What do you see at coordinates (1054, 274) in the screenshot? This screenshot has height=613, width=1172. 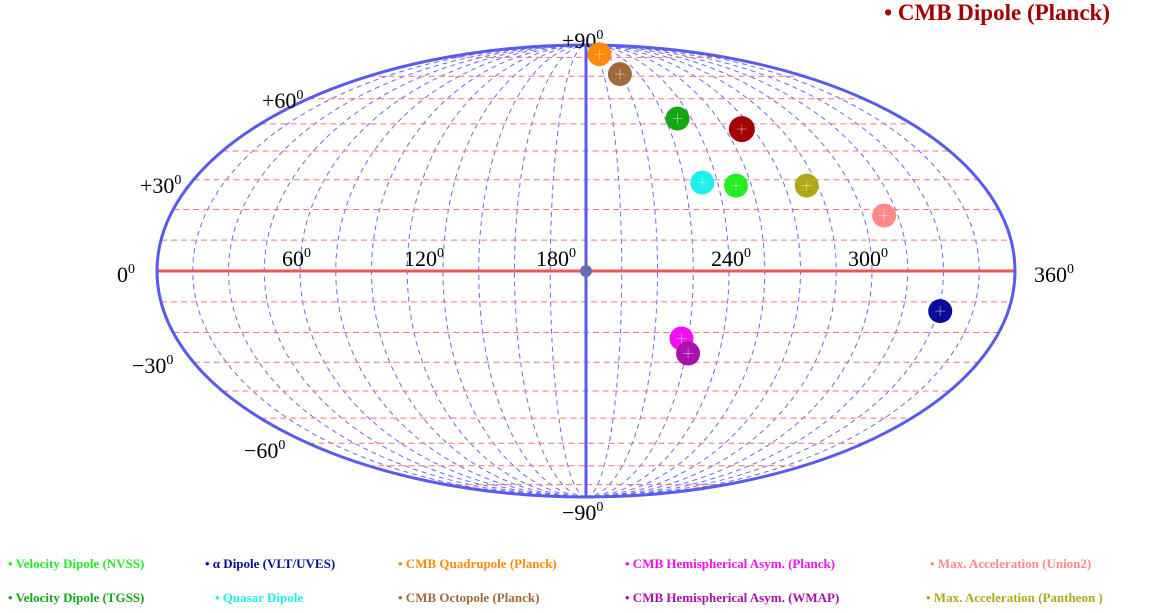 I see `longitude-tick-label: 3600` at bounding box center [1054, 274].